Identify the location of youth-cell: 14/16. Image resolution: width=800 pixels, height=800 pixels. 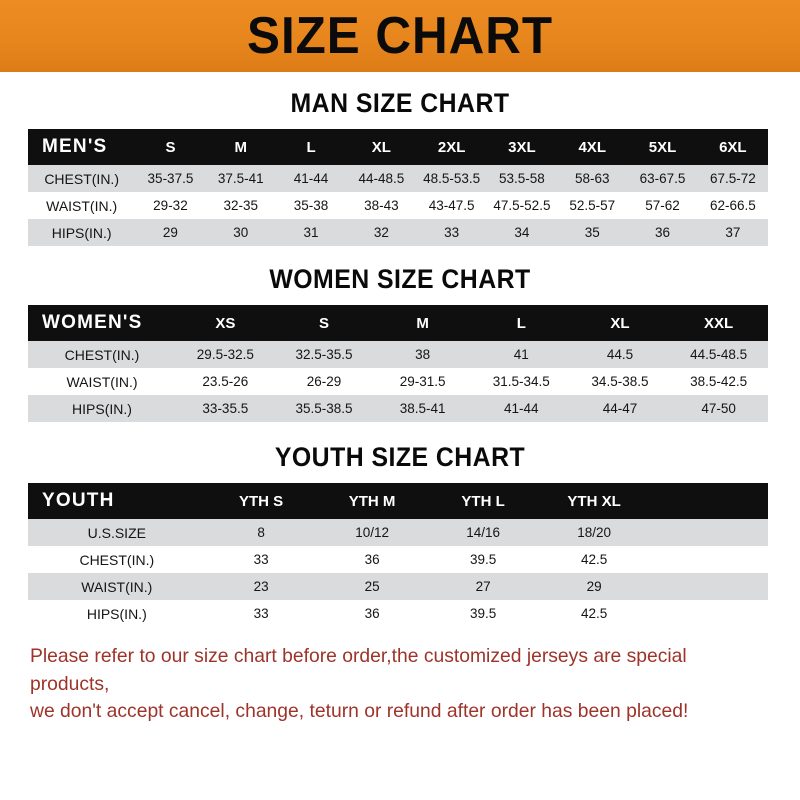
(483, 532).